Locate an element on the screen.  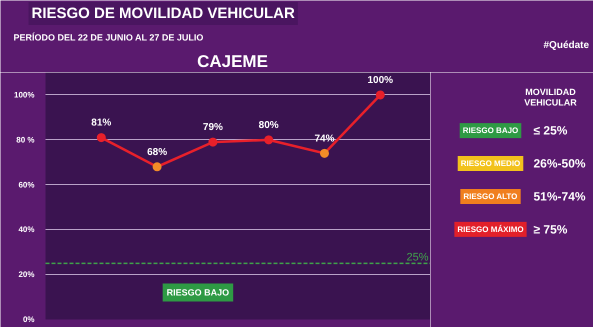
data-label: 100% is located at coordinates (380, 80).